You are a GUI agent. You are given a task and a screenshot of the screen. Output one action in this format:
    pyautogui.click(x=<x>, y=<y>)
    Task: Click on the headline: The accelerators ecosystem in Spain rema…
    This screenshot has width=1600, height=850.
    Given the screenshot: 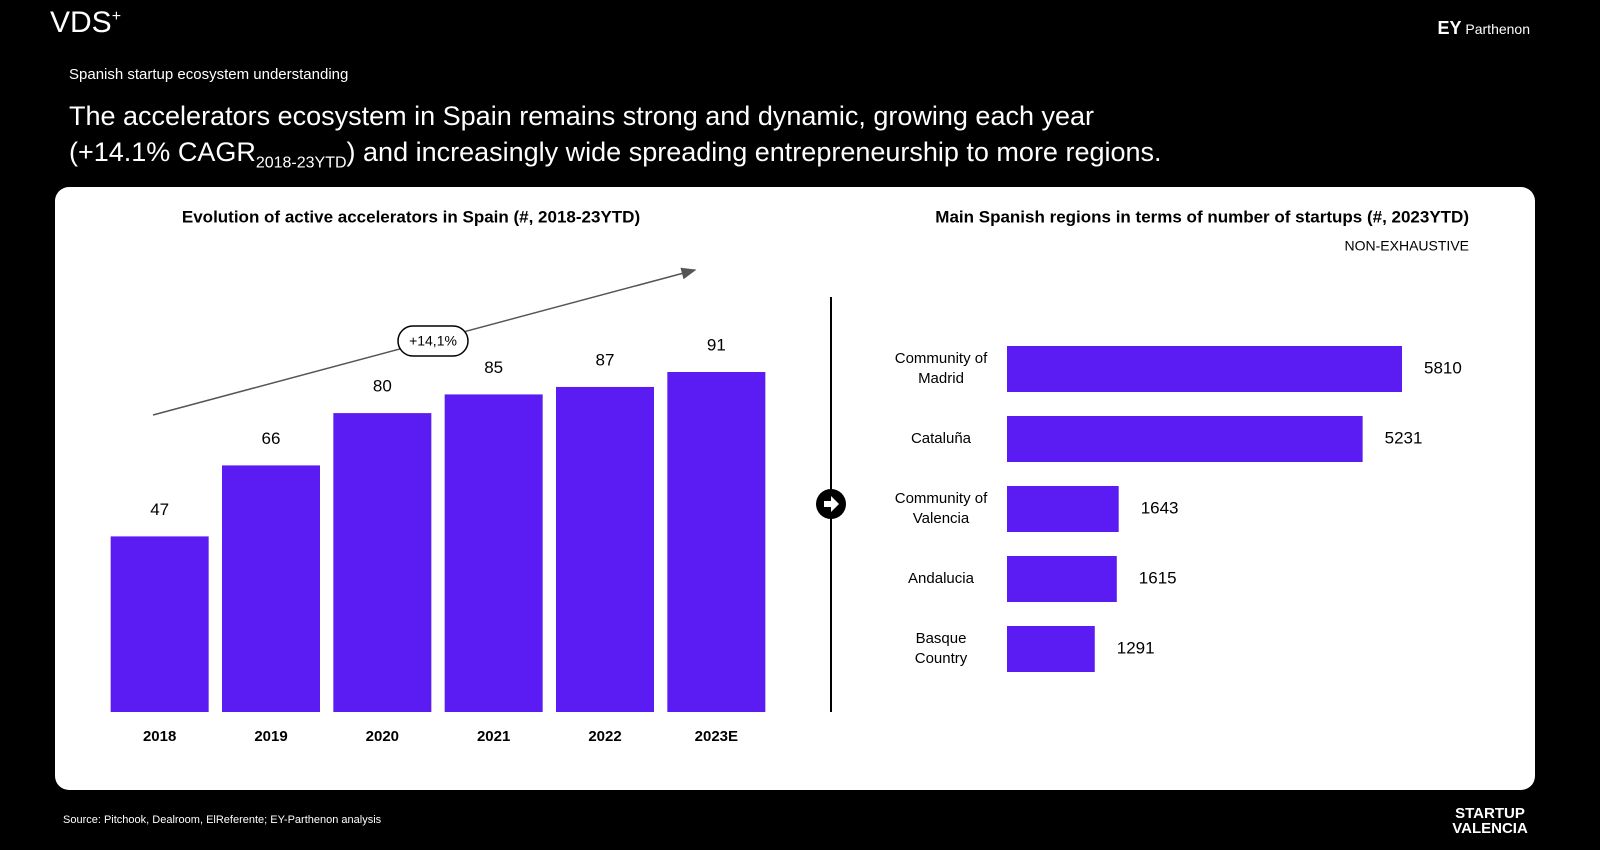 What is the action you would take?
    pyautogui.click(x=615, y=139)
    